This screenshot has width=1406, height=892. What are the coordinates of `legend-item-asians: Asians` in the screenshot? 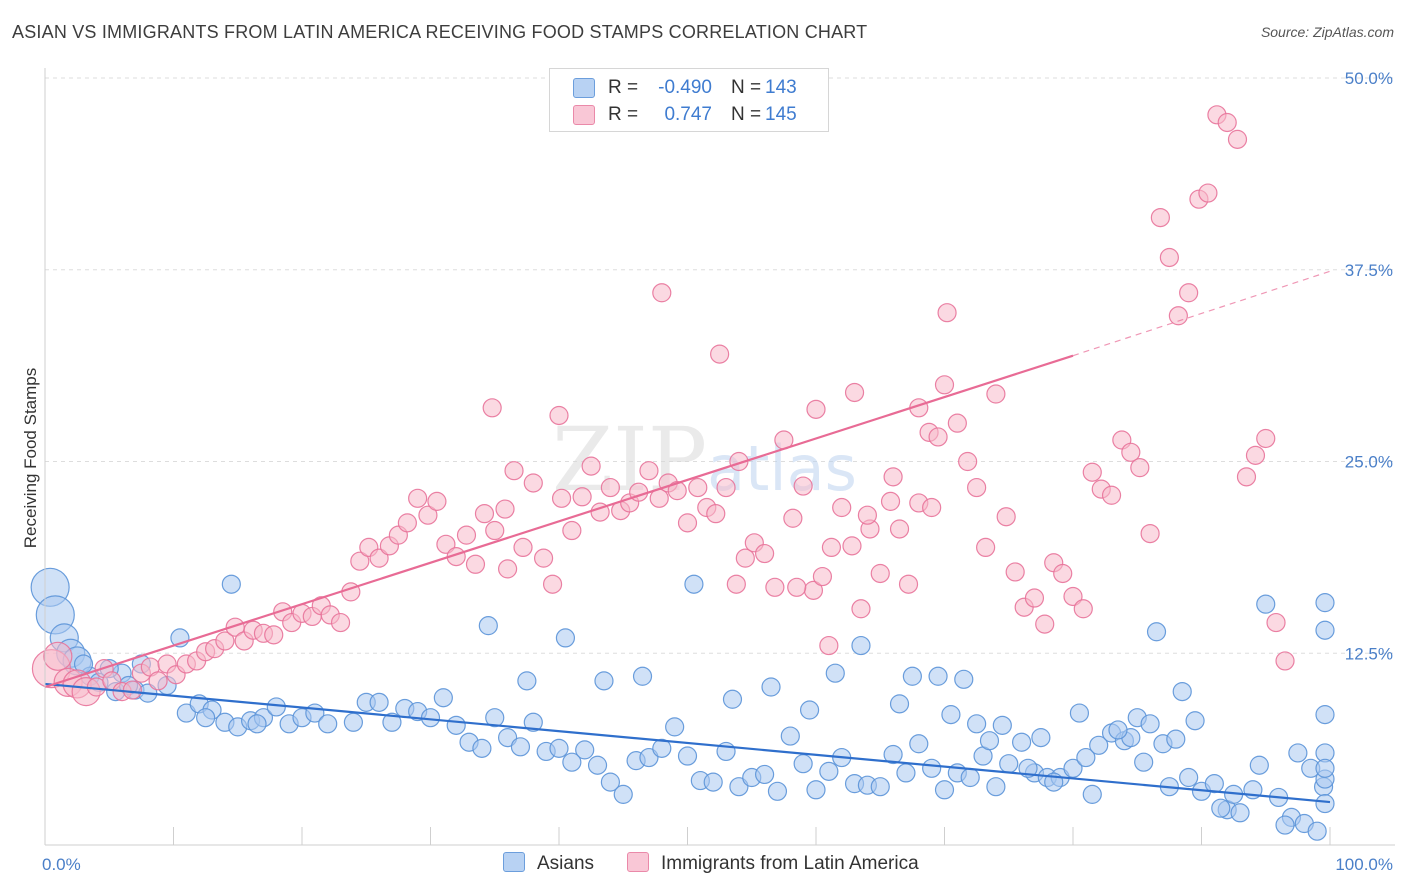 It's located at (548, 863).